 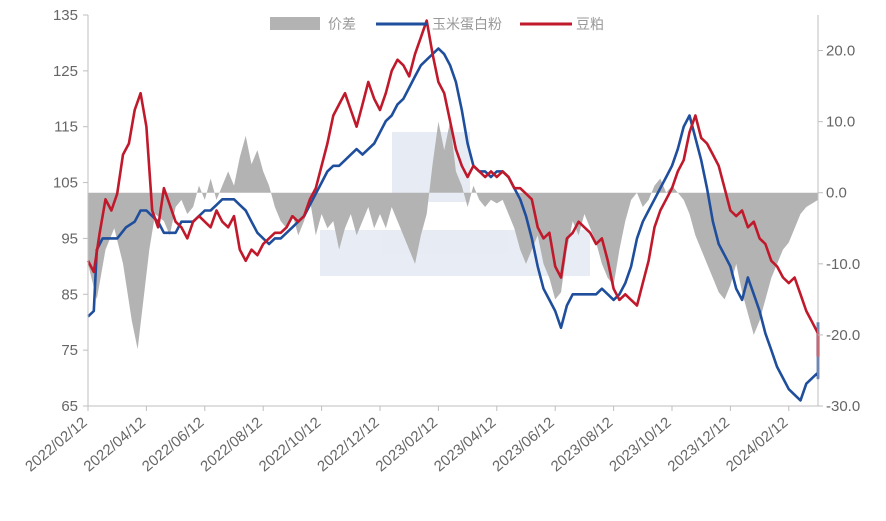 I want to click on left-axis-ticks: 65 75 85 95 105 115 125 135, so click(x=70, y=211).